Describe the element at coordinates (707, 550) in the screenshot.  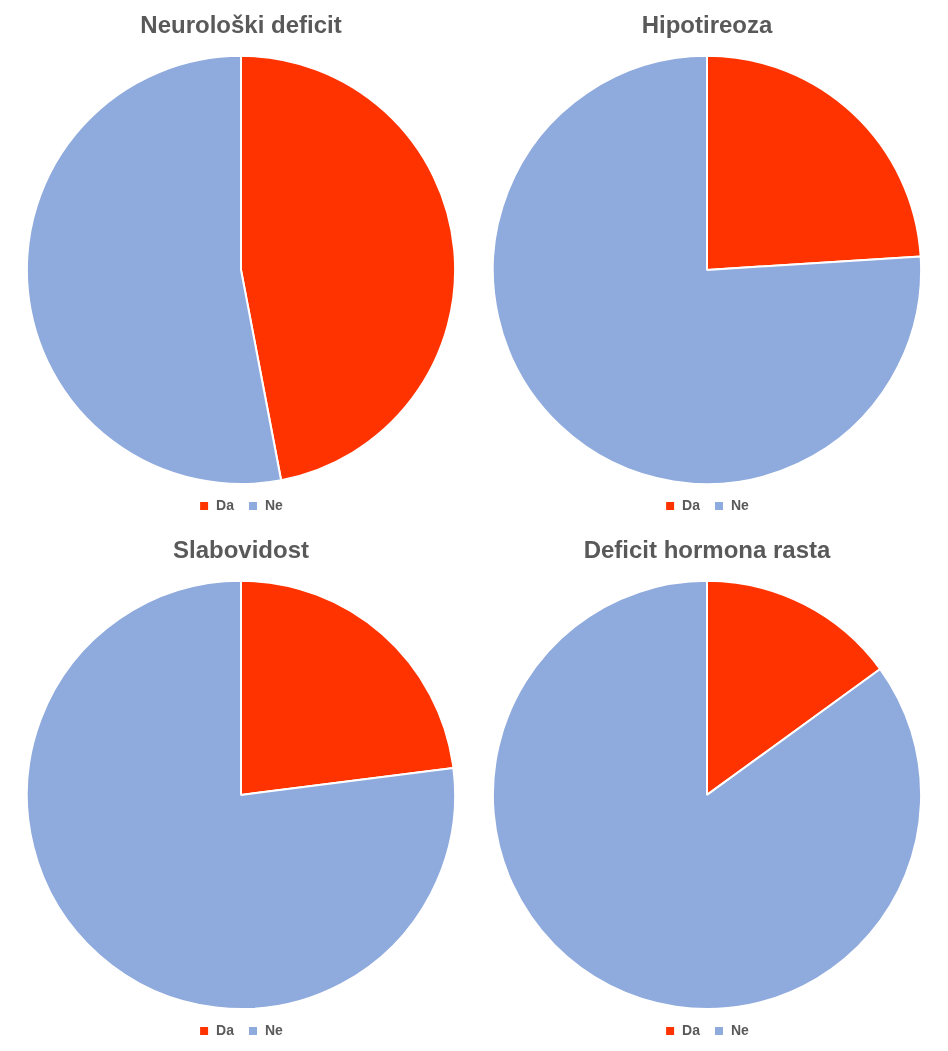
I see `chart-title: Deficit hormona rasta` at that location.